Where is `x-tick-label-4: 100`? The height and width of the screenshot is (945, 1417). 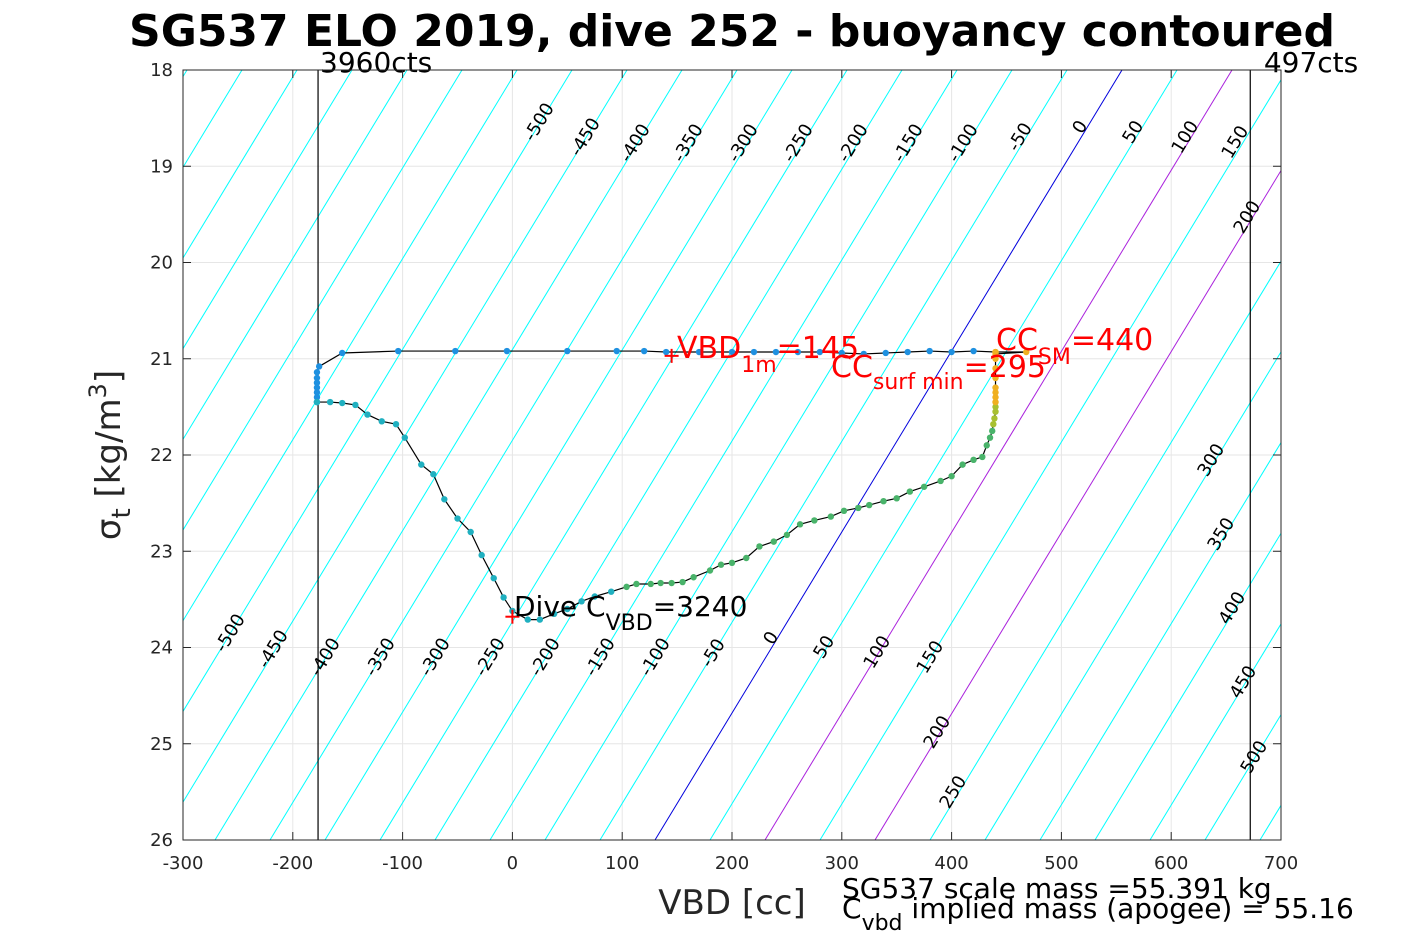 x-tick-label-4: 100 is located at coordinates (622, 863).